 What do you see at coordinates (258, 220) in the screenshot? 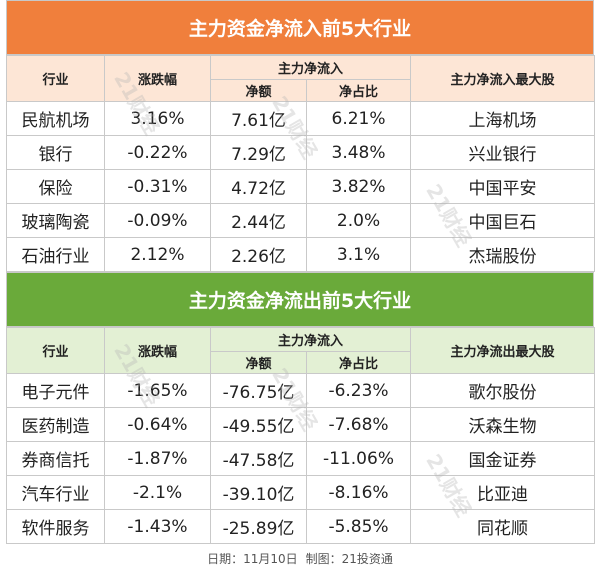
I see `amount-cell: 2.44亿` at bounding box center [258, 220].